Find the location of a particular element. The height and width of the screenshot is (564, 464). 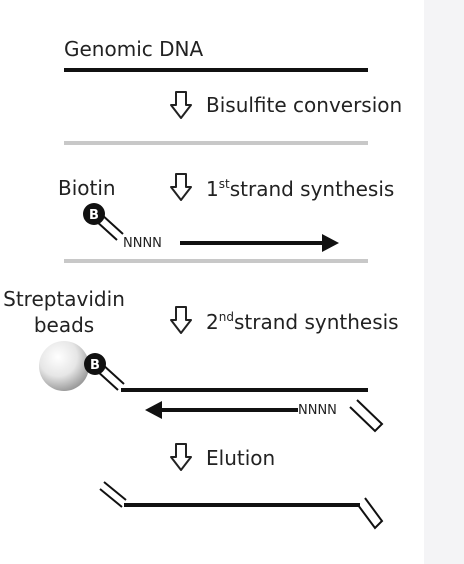

elution-label: Elution is located at coordinates (240, 458).